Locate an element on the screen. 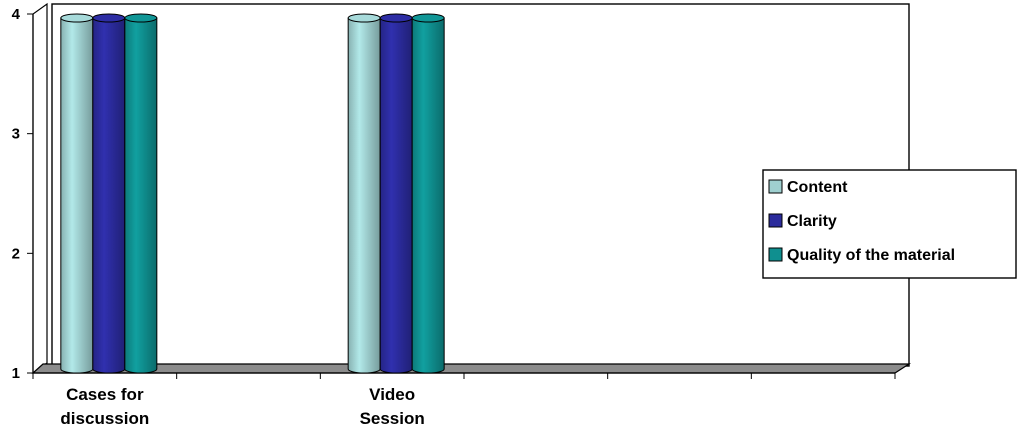 The image size is (1022, 437). legend-label: Content is located at coordinates (817, 187).